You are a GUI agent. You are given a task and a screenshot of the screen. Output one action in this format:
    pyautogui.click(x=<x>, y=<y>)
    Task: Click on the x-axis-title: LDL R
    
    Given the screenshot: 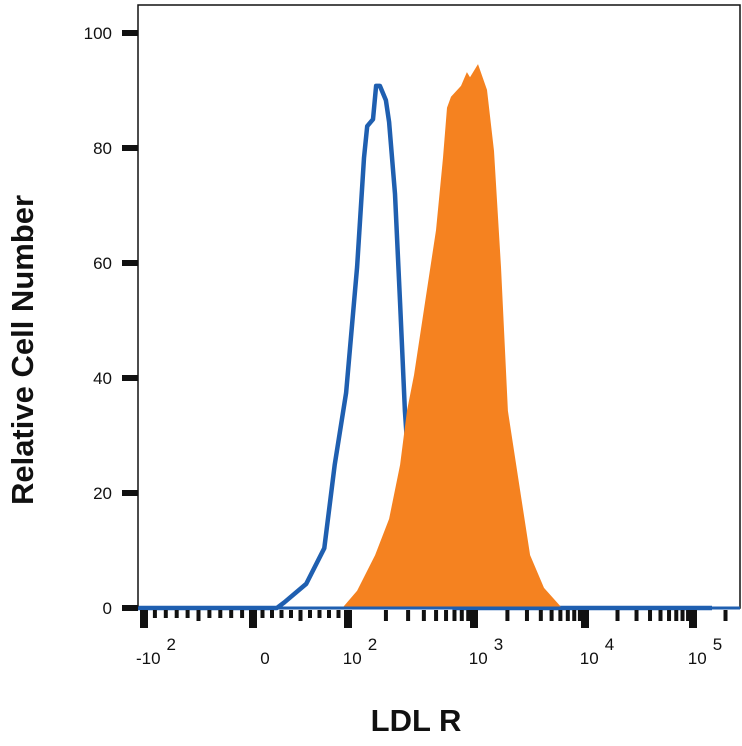 What is the action you would take?
    pyautogui.click(x=416, y=720)
    